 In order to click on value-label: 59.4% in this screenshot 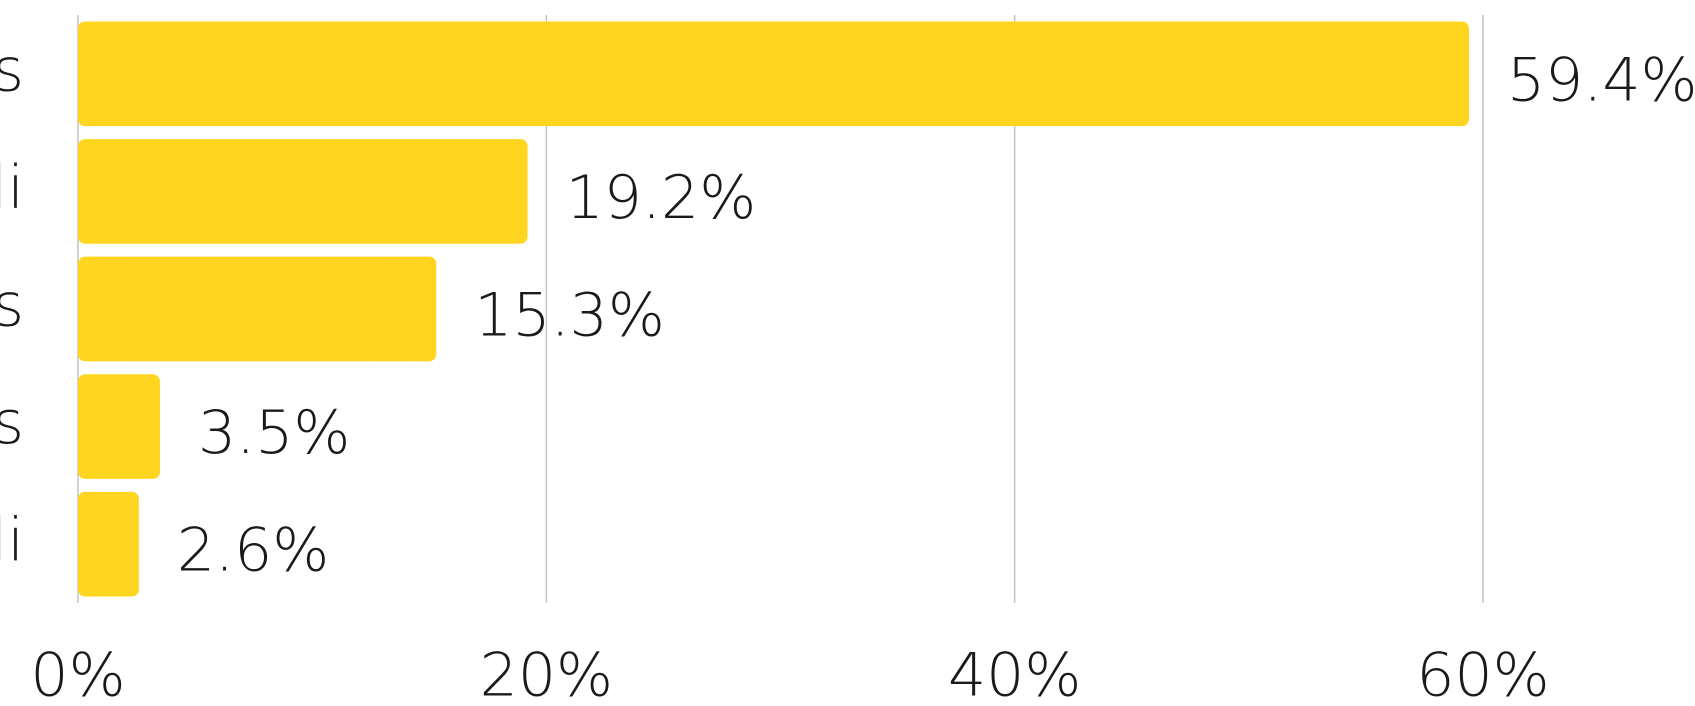, I will do `click(1601, 80)`.